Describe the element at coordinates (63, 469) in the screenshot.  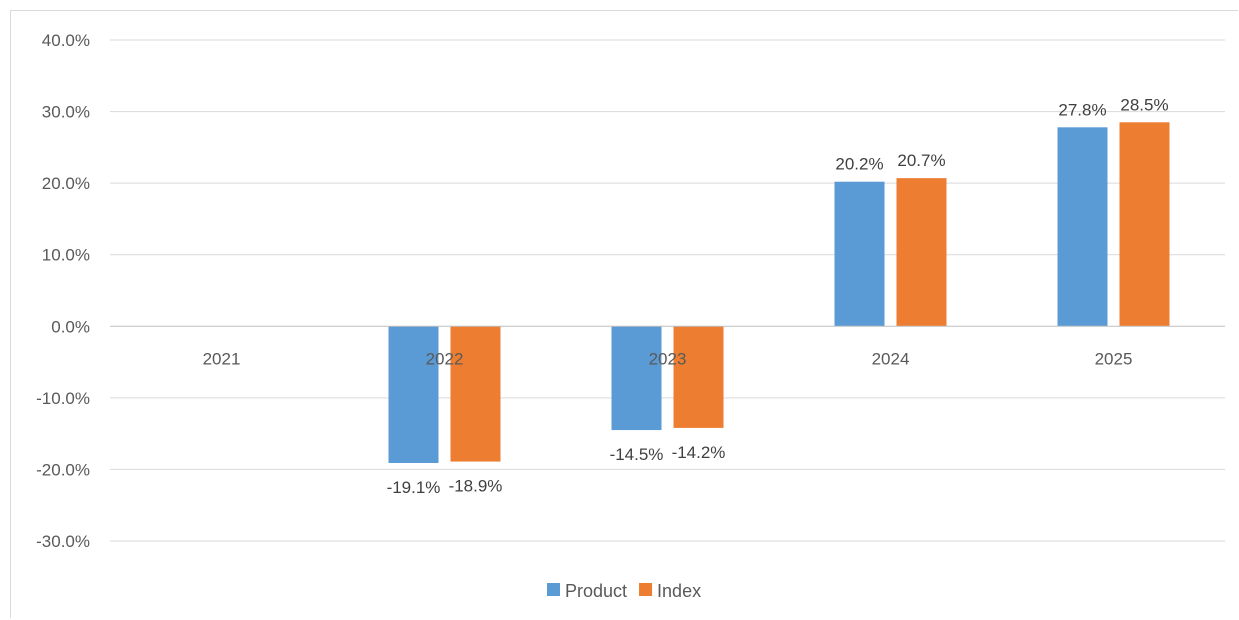
I see `y-tick-label: -20.0%` at that location.